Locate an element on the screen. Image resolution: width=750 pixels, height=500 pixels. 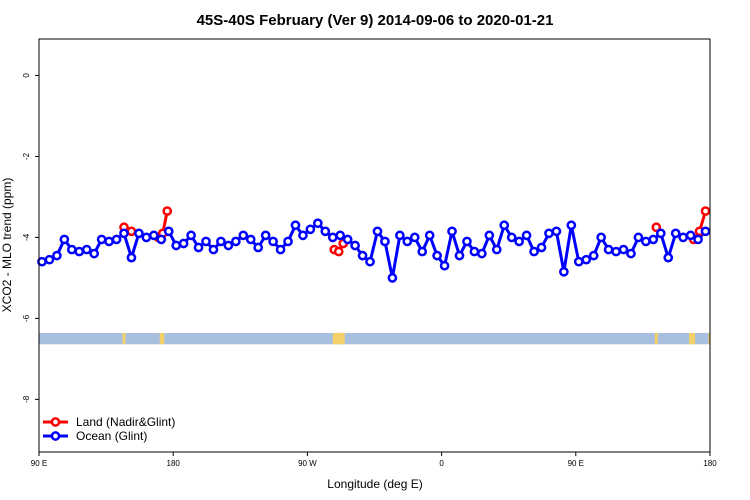
x-axis: 90 E 180 90 W 0 90 E 180 is located at coordinates (374, 460).